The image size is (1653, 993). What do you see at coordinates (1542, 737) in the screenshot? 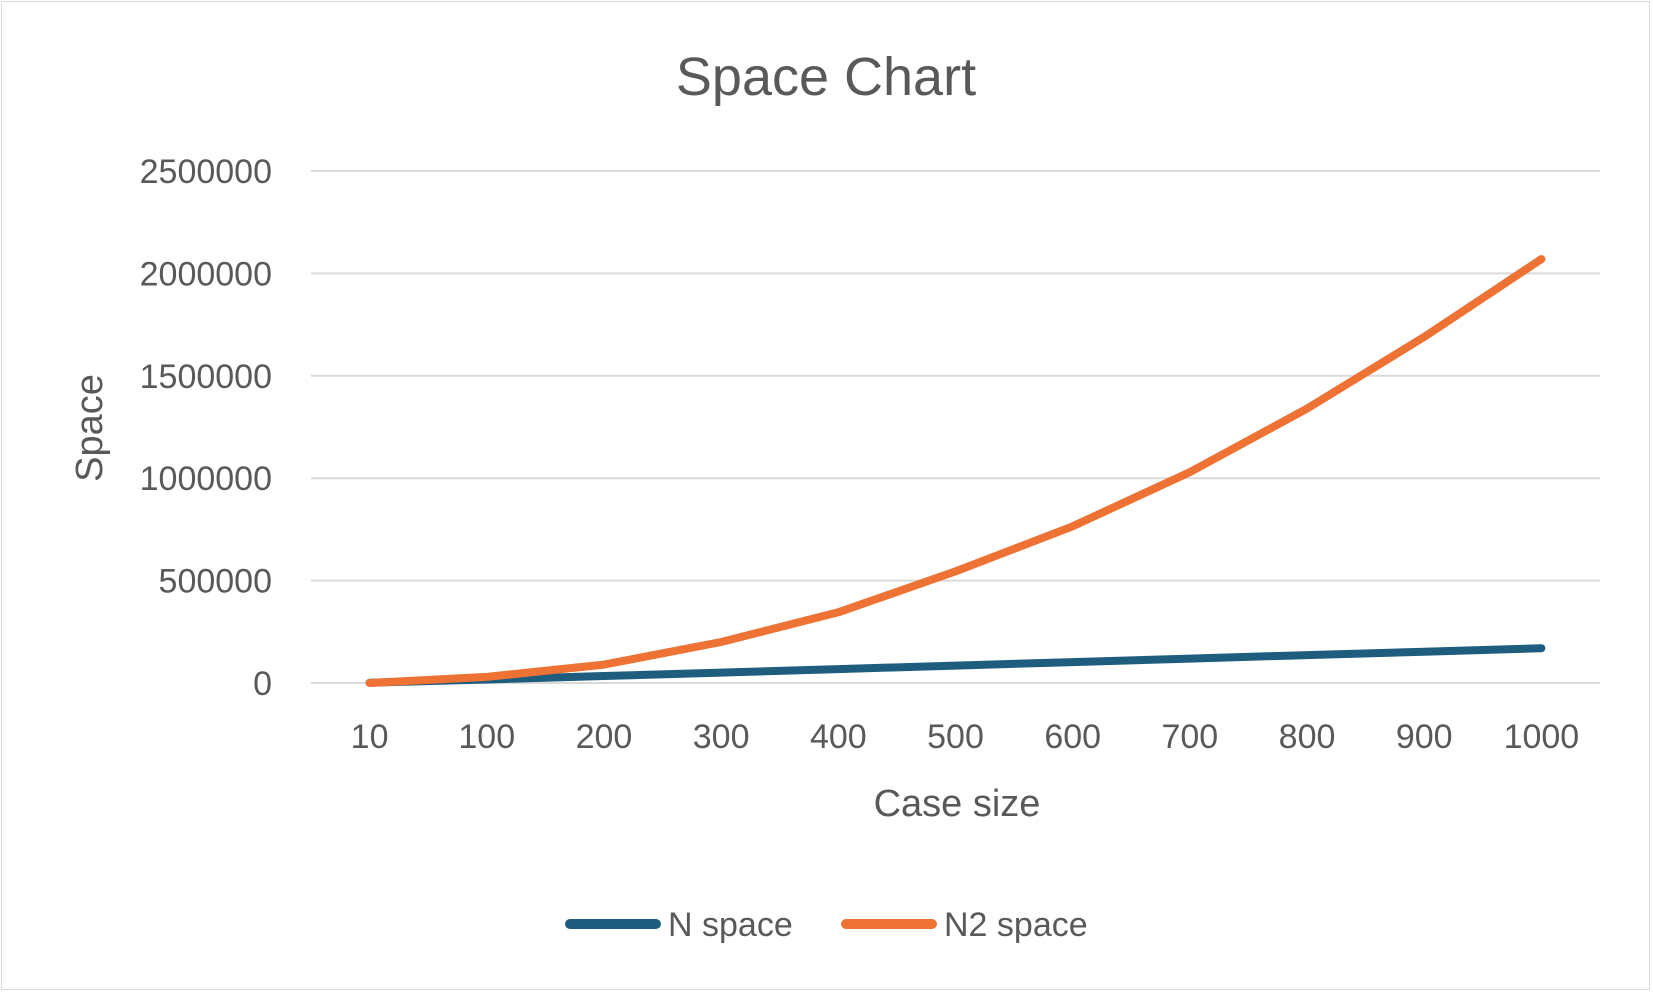
I see `x-tick-label: 1000` at bounding box center [1542, 737].